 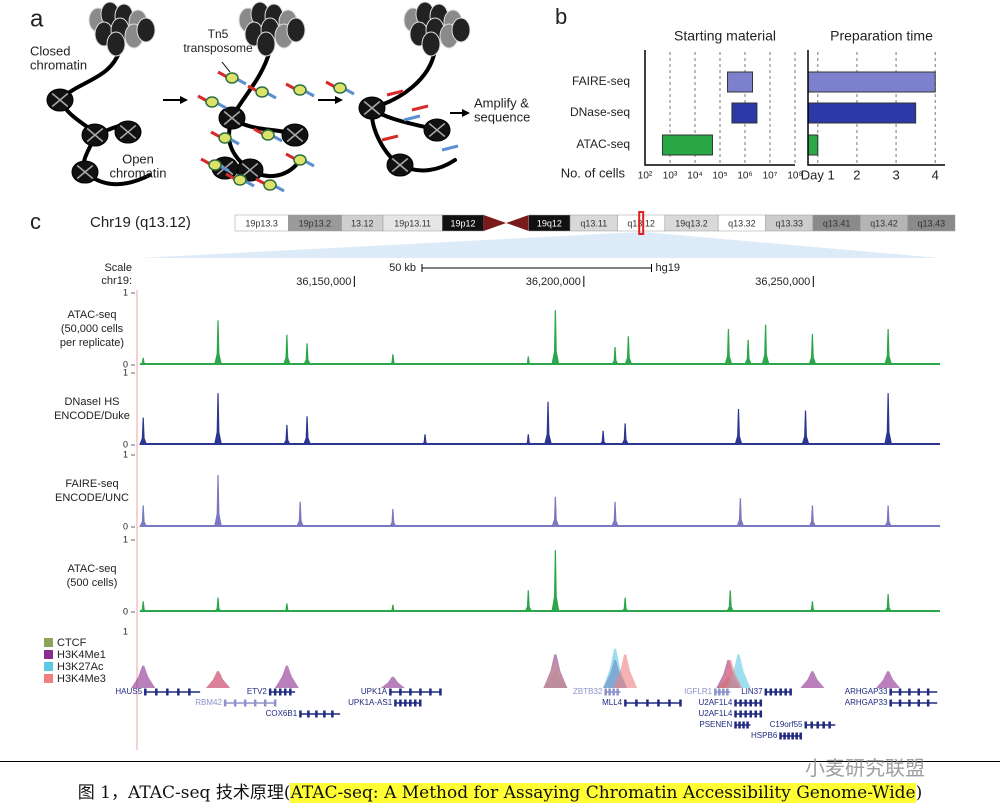 I want to click on band-label: q13.11, so click(x=593, y=223).